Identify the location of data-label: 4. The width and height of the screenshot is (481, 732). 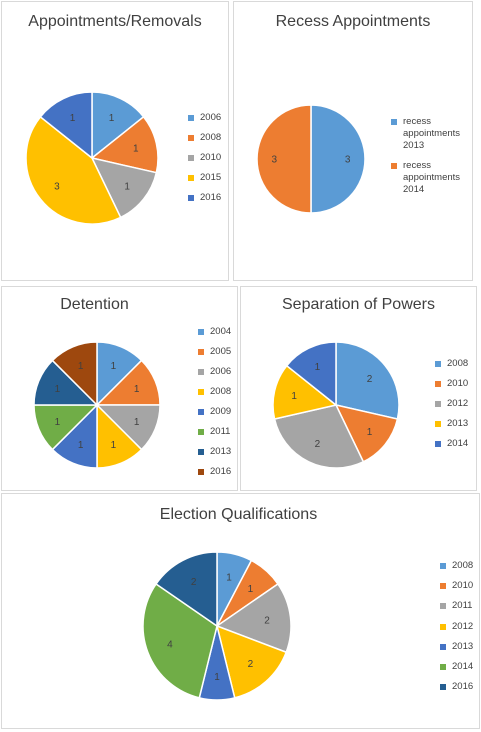
(170, 644).